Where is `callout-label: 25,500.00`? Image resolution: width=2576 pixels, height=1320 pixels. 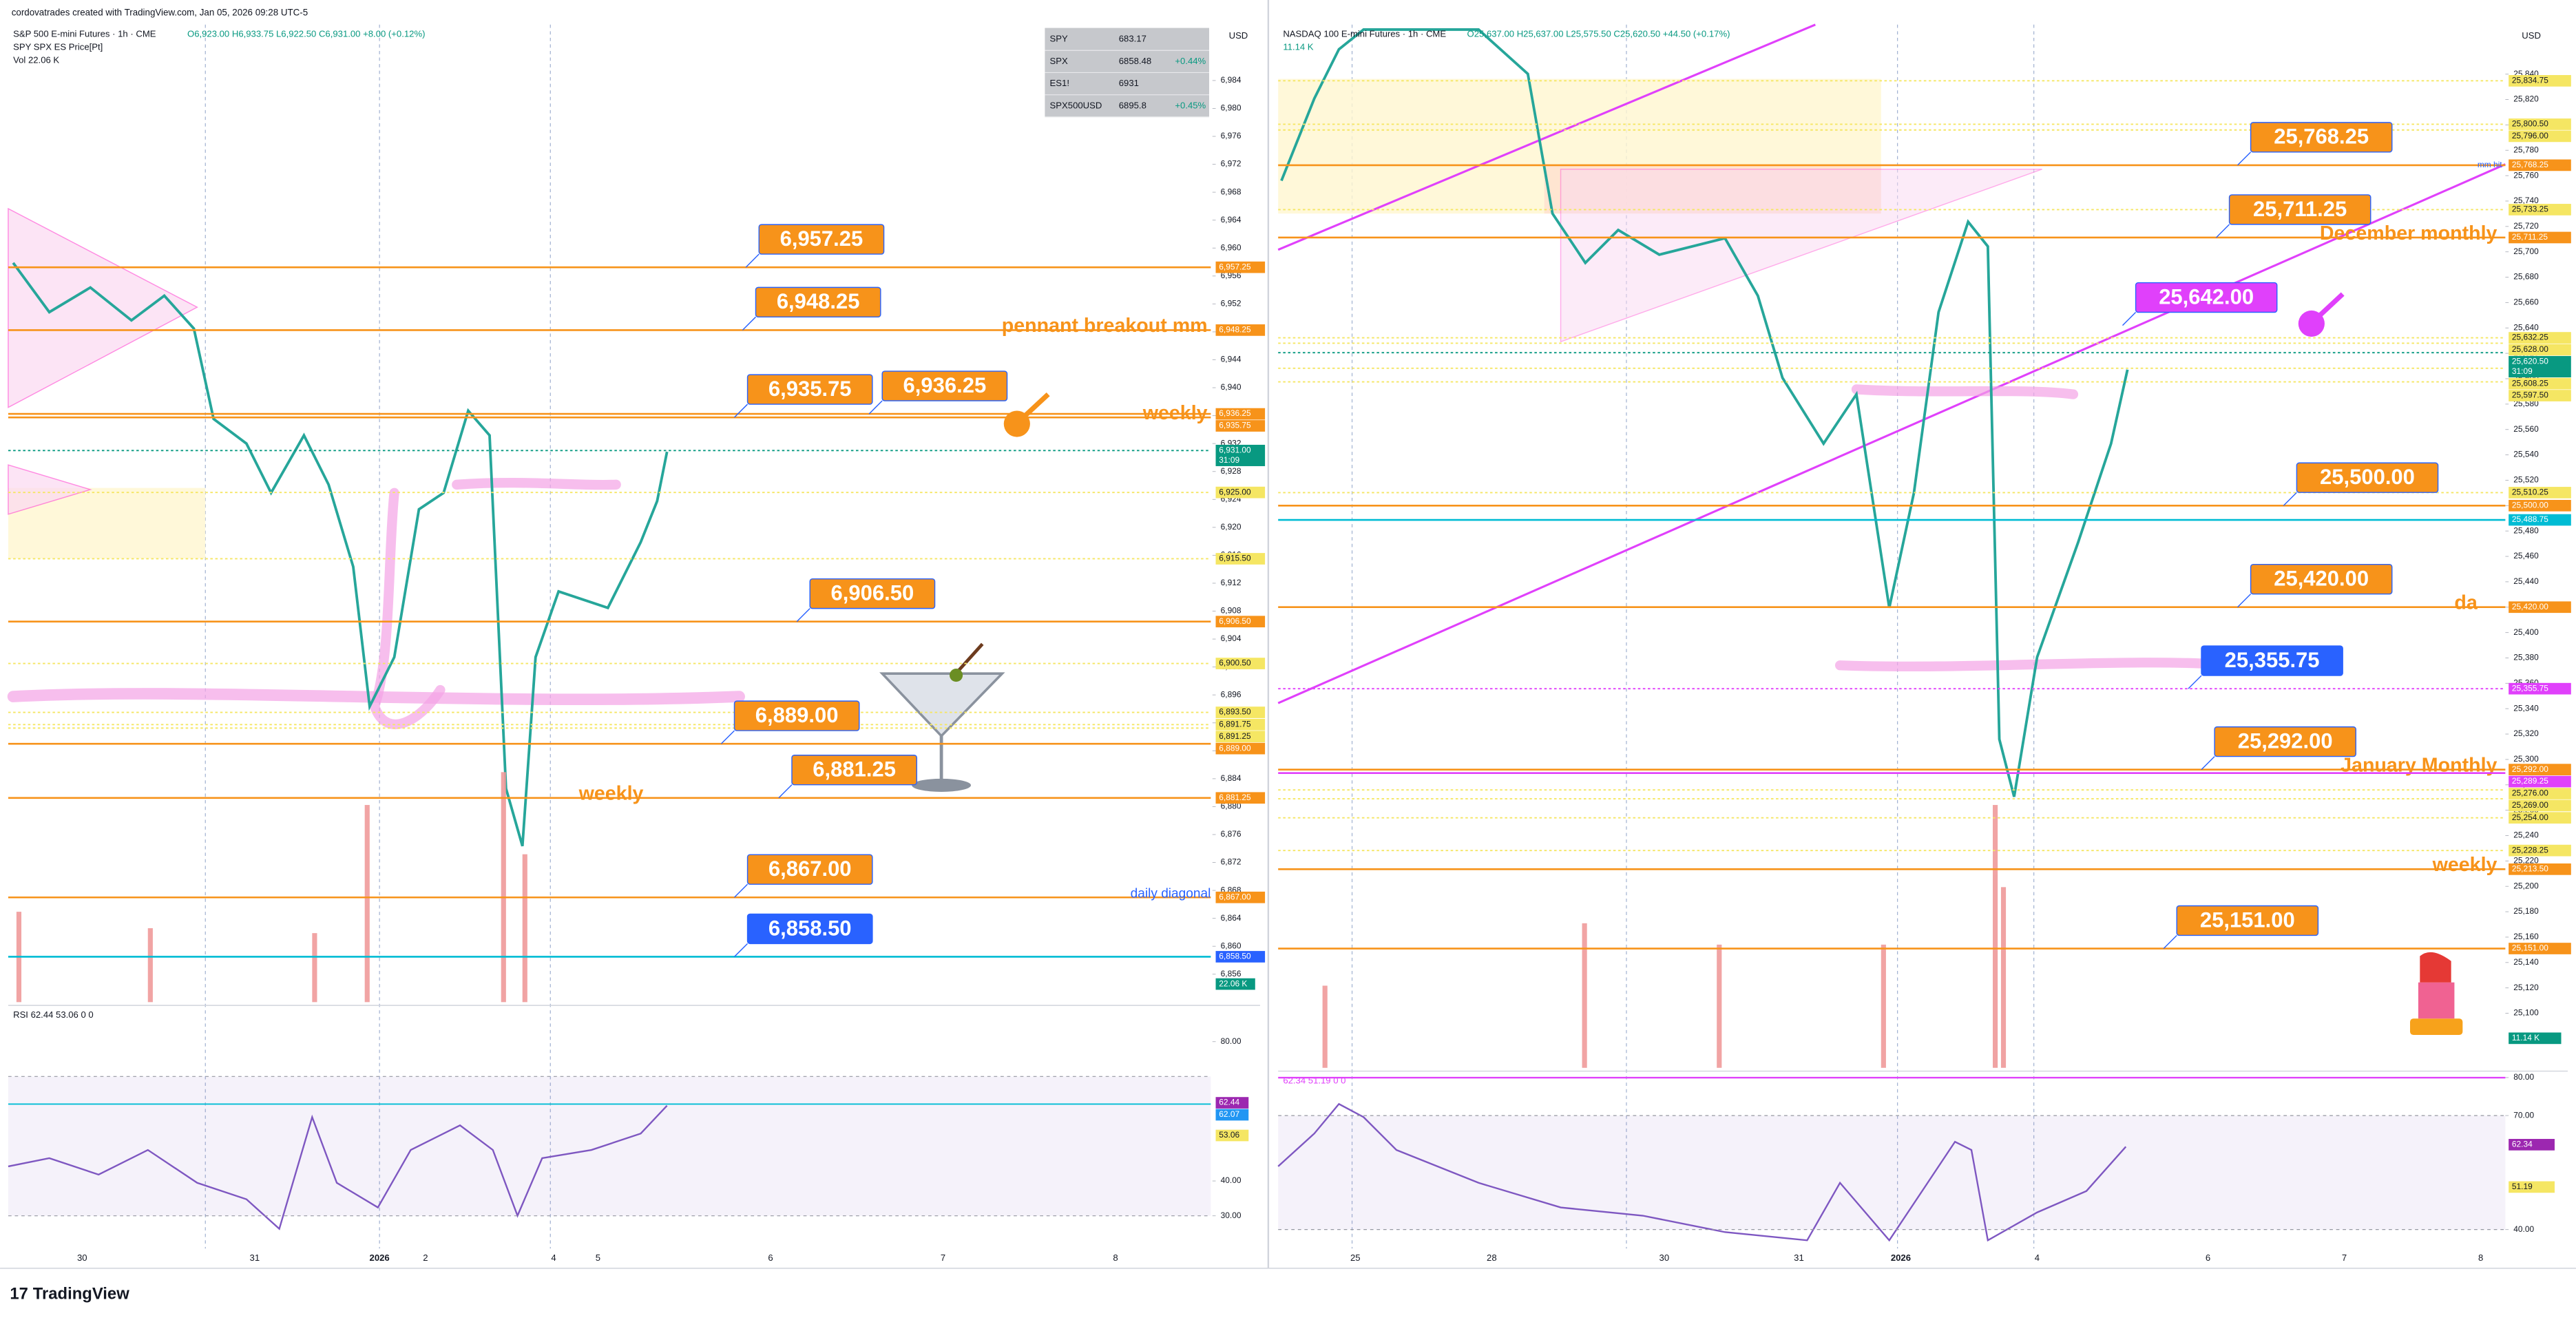
callout-label: 25,500.00 is located at coordinates (2367, 477).